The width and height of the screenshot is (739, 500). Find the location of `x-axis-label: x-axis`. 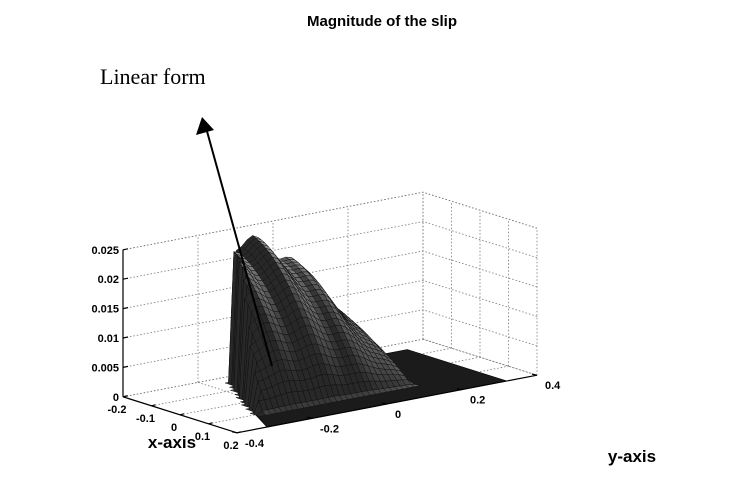

x-axis-label: x-axis is located at coordinates (172, 442).